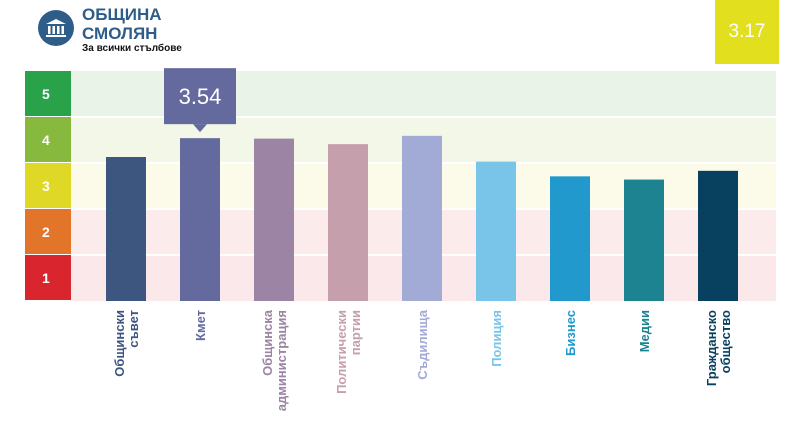 Image resolution: width=800 pixels, height=445 pixels. I want to click on scale-label-2: 2, so click(46, 232).